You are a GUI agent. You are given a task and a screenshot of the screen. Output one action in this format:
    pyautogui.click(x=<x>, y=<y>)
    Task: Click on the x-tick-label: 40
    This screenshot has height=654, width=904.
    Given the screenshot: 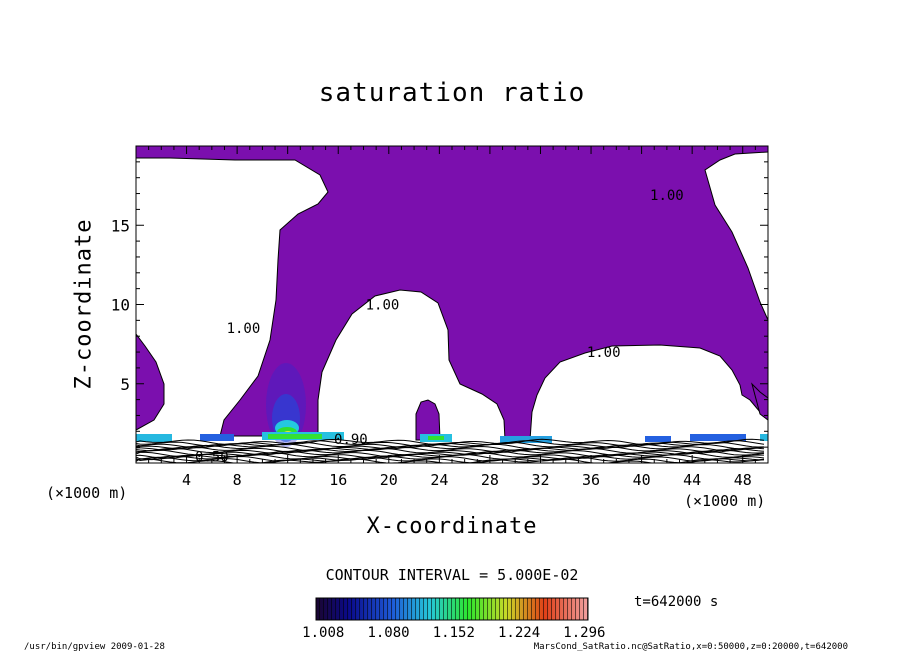 What is the action you would take?
    pyautogui.click(x=642, y=480)
    